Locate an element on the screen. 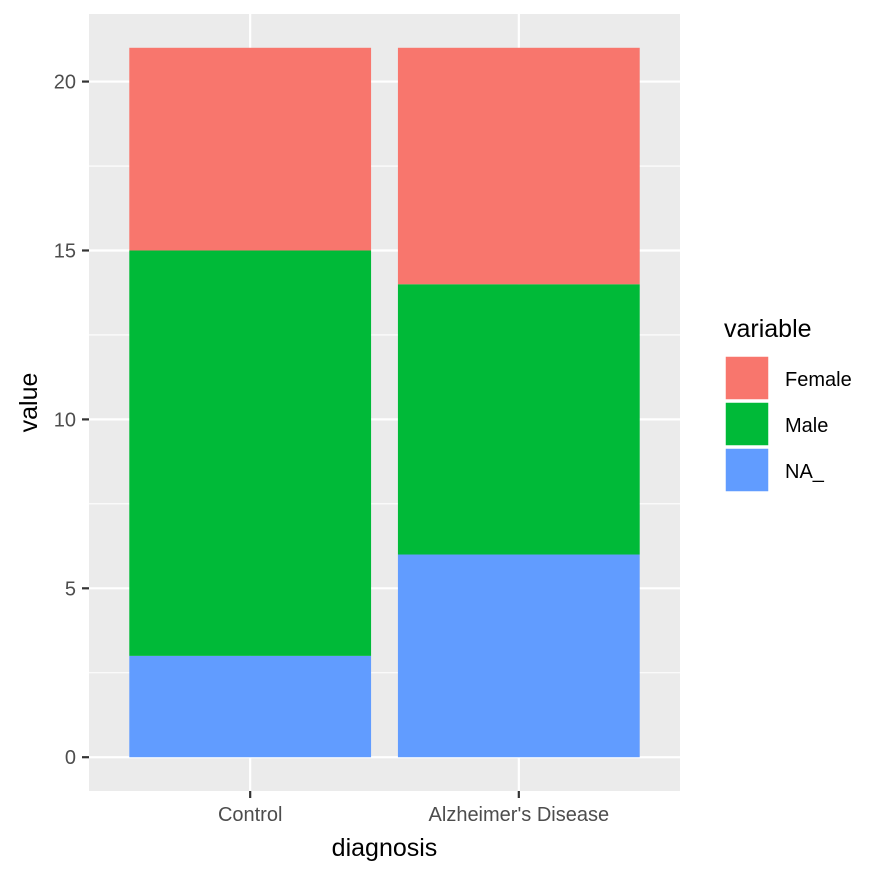 The width and height of the screenshot is (892, 876). y-tick-label: 5 is located at coordinates (70, 589).